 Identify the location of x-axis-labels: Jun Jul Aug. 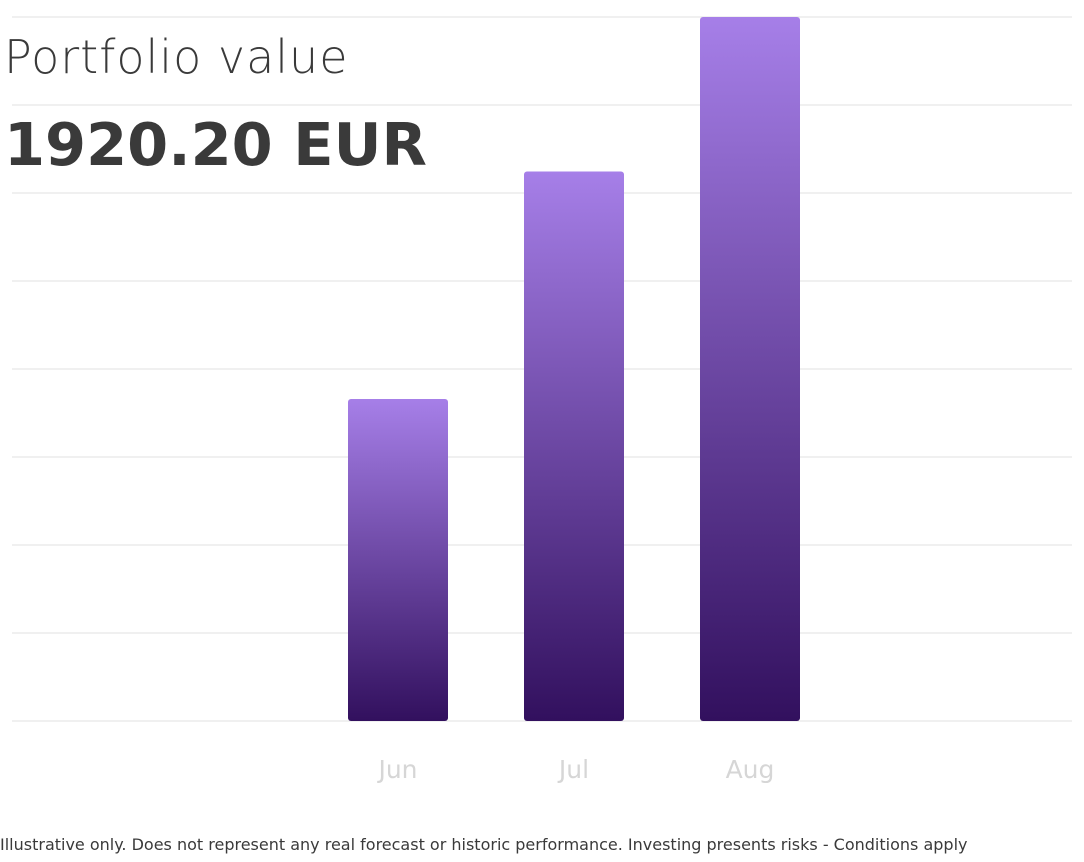
(575, 769).